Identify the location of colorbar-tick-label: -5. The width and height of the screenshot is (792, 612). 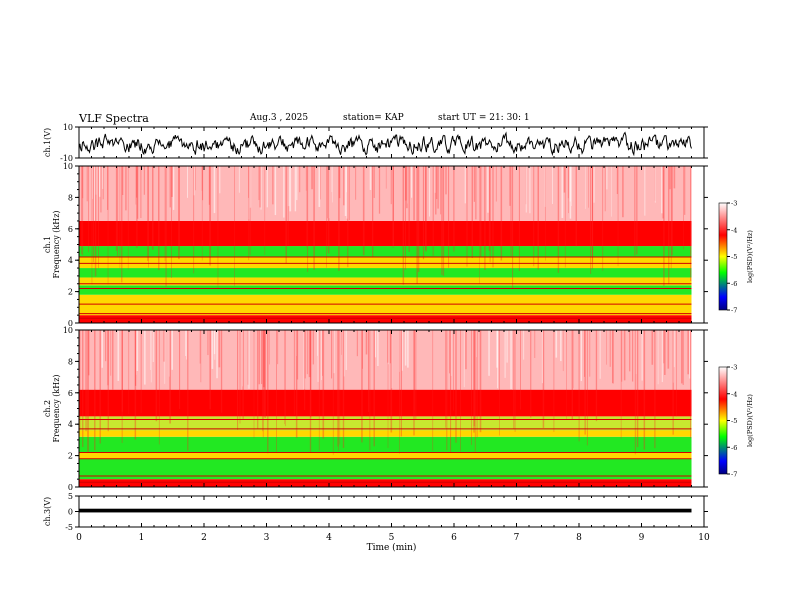
(734, 421).